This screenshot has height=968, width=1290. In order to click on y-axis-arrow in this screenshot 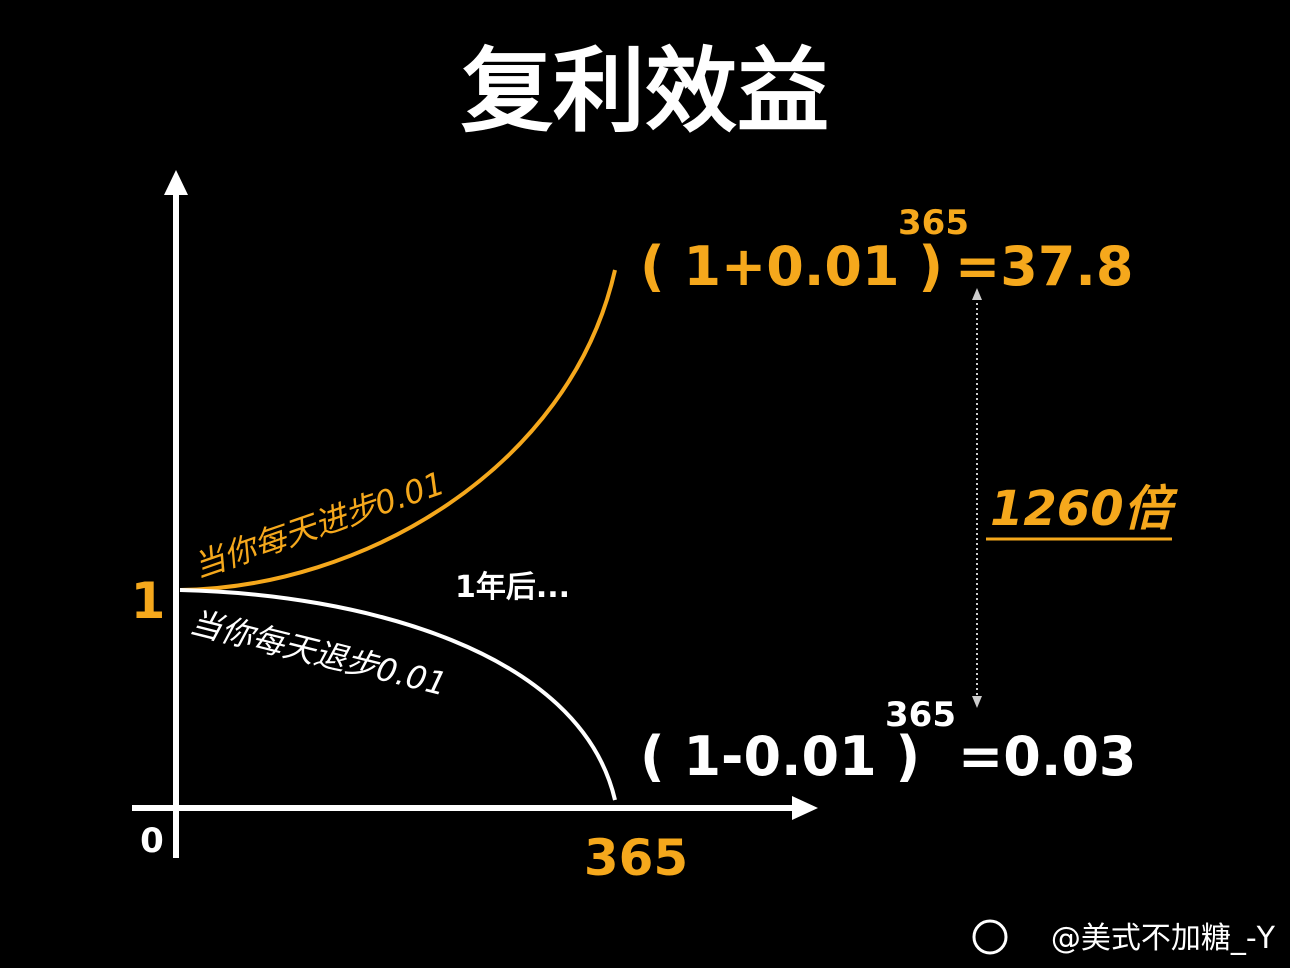, I will do `click(176, 182)`.